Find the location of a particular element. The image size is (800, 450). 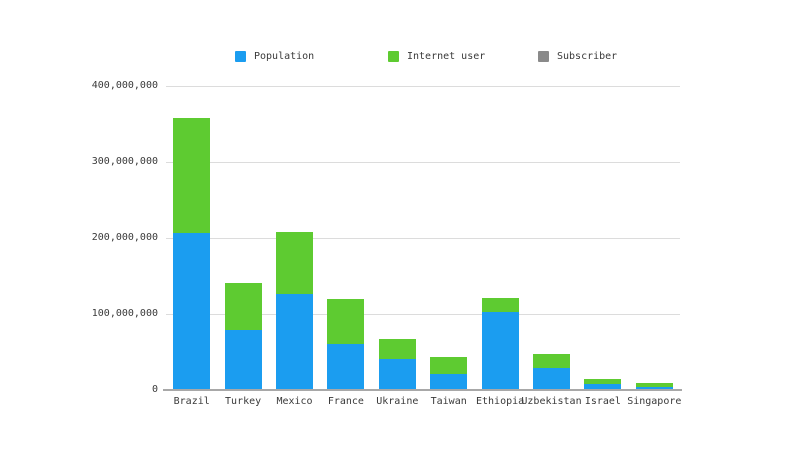

y-tick-label: 200,000,000 is located at coordinates (124, 237).